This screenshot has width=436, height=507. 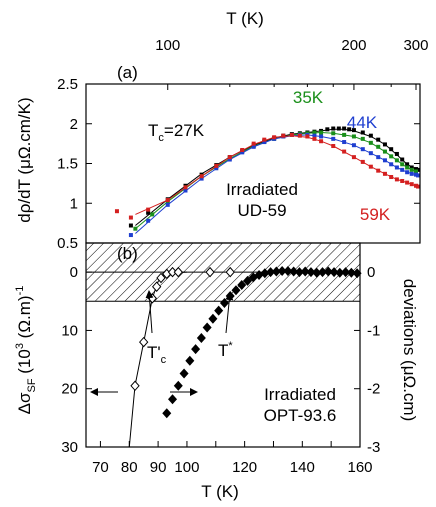 What do you see at coordinates (67, 243) in the screenshot?
I see `panel-a-y-tick-label-0.5: 0.5` at bounding box center [67, 243].